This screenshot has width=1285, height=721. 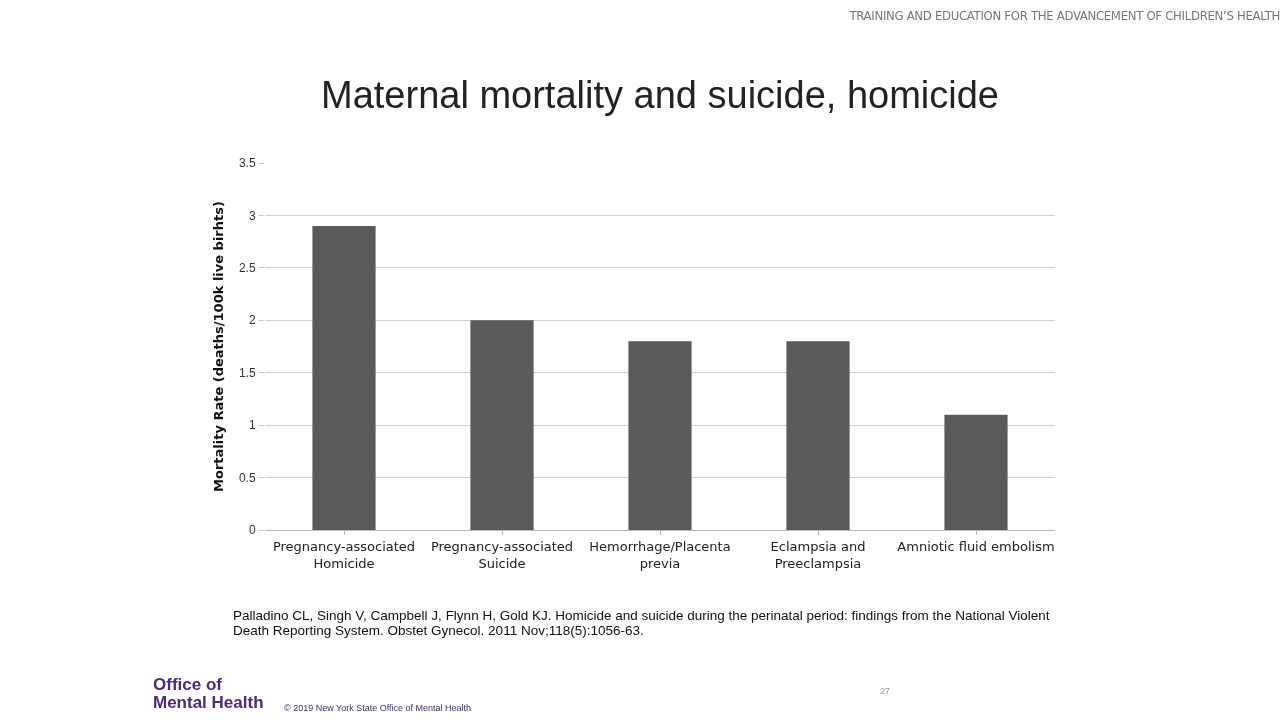 What do you see at coordinates (218, 346) in the screenshot?
I see `y-axis-title: Mortality Rate (deaths/100k live birhts)` at bounding box center [218, 346].